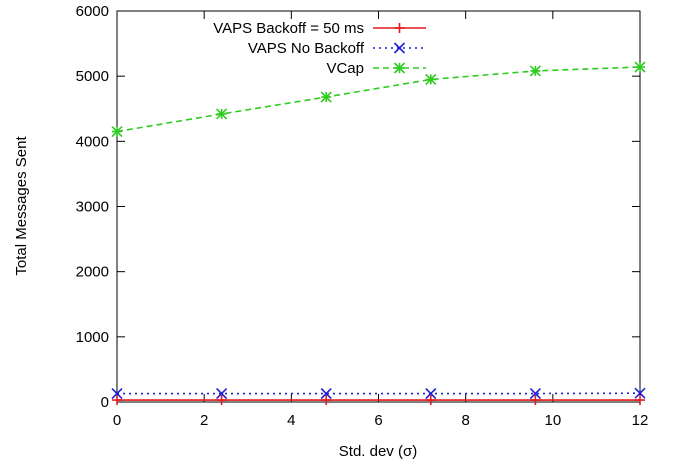  What do you see at coordinates (105, 402) in the screenshot?
I see `y-tick-label: 0` at bounding box center [105, 402].